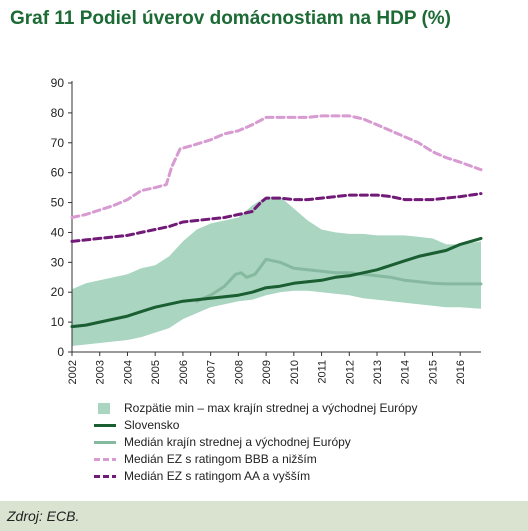 This screenshot has width=528, height=531. Describe the element at coordinates (264, 516) in the screenshot. I see `source-footer: Zdroj: ECB.` at that location.